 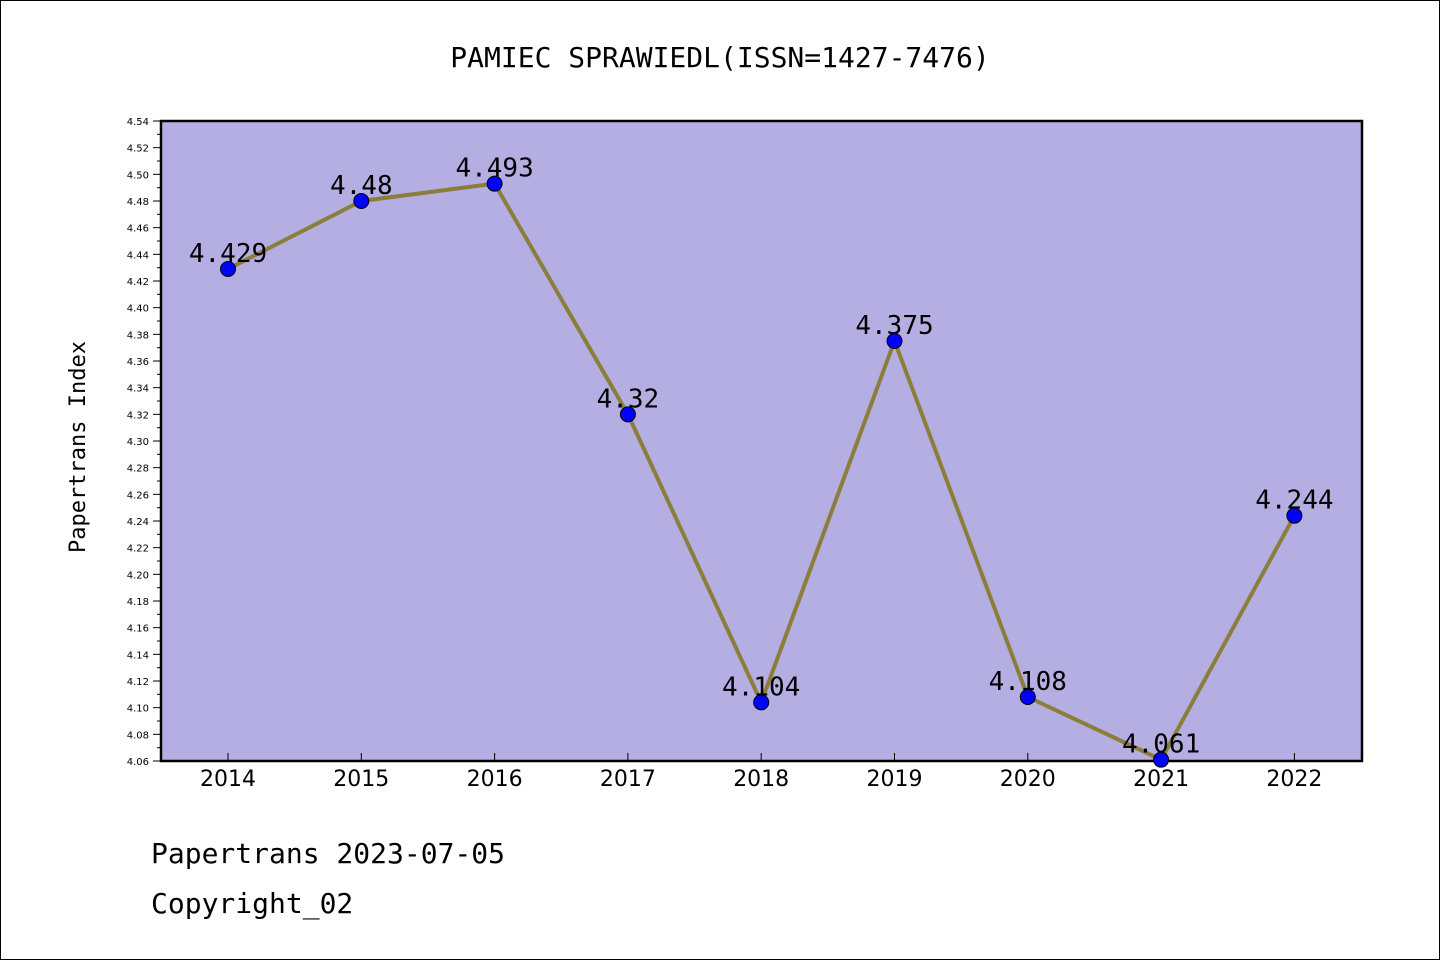 I want to click on x-tick-label: 2015, so click(x=361, y=779).